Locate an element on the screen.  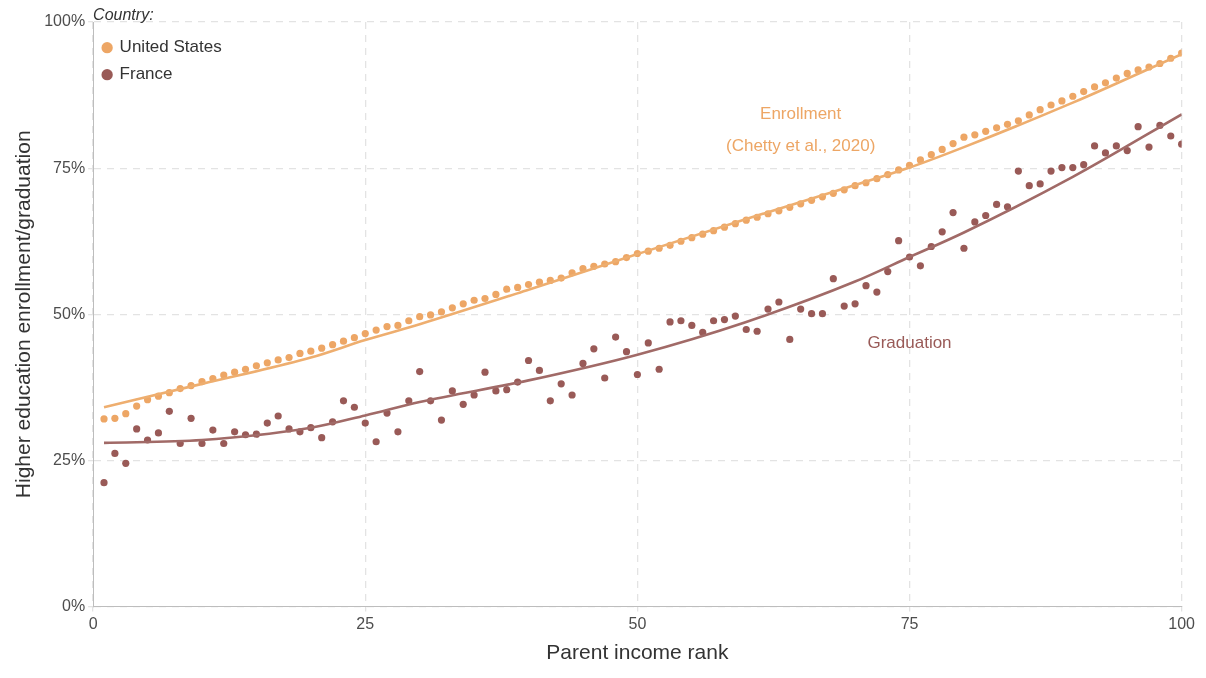
legend-title: Country: is located at coordinates (123, 15).